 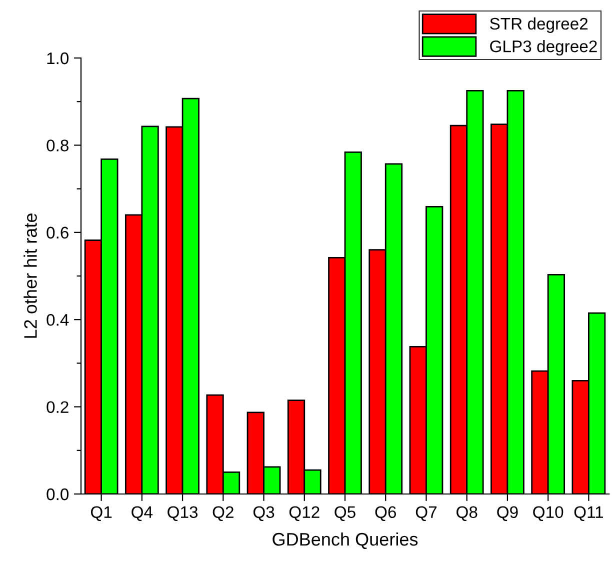 What do you see at coordinates (142, 514) in the screenshot?
I see `x-tick-label: Q4` at bounding box center [142, 514].